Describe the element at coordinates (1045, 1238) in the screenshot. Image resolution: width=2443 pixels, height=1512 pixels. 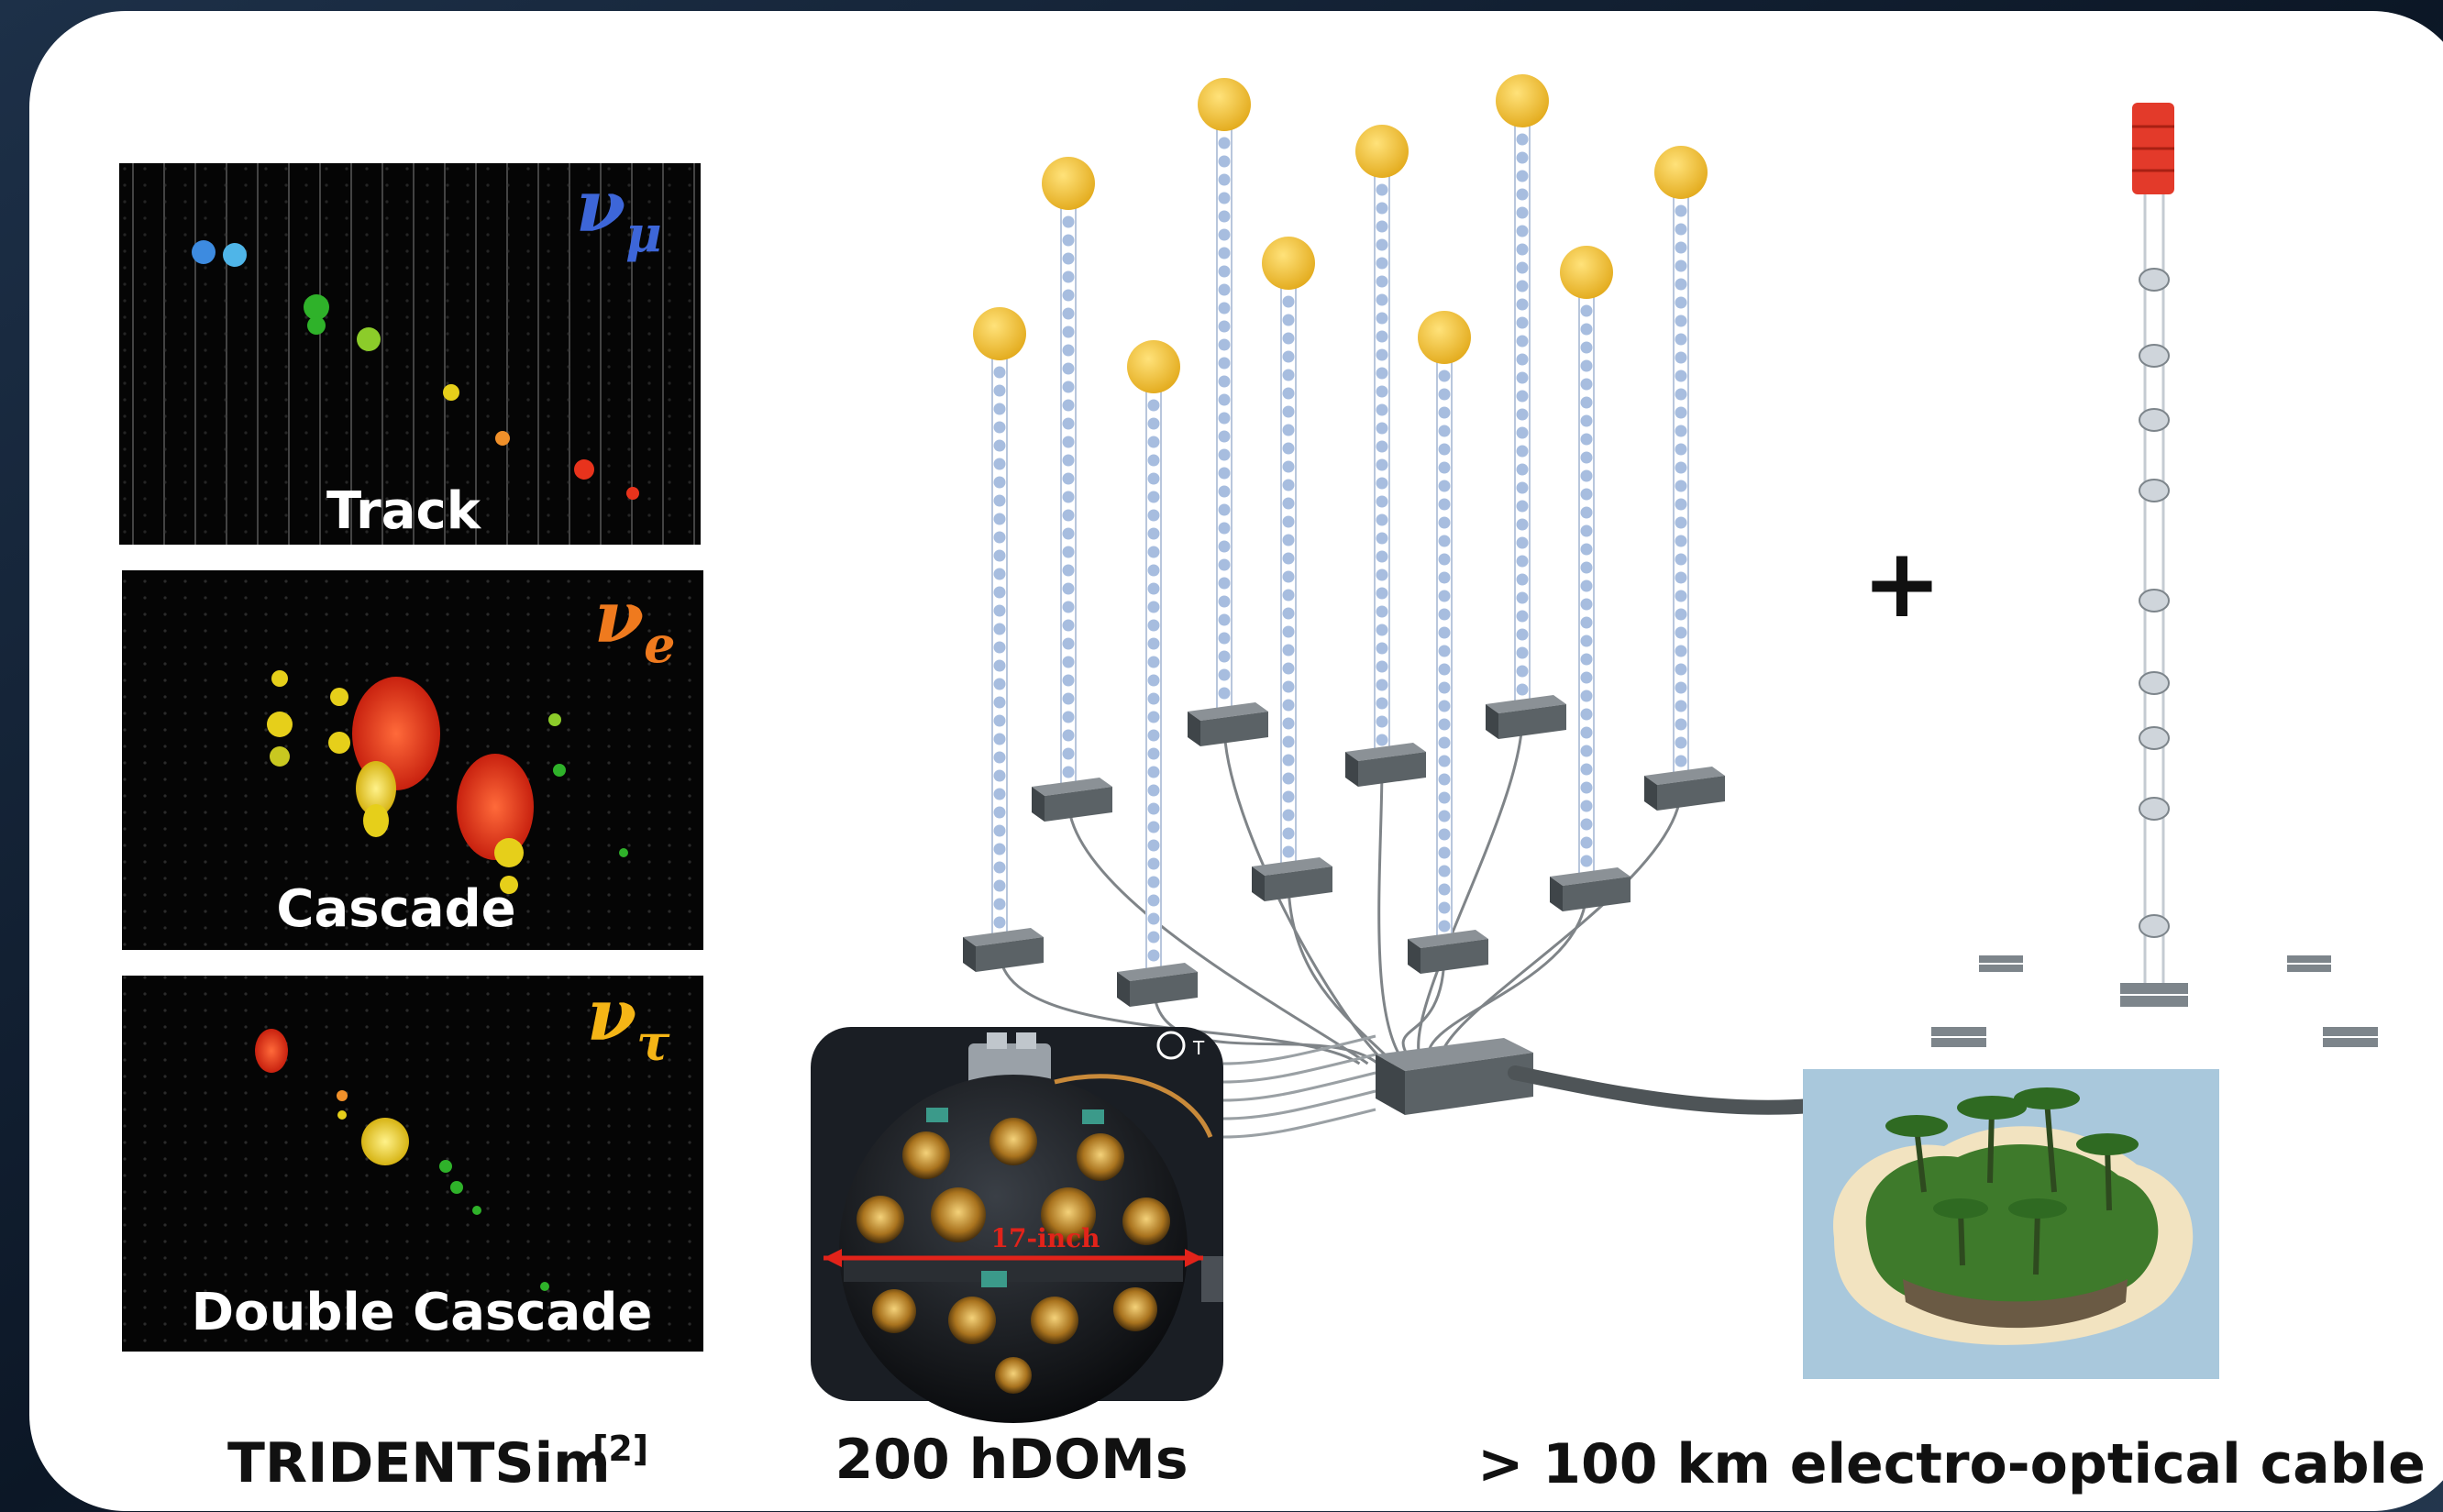
I see `diameter-label: 17-inch` at that location.